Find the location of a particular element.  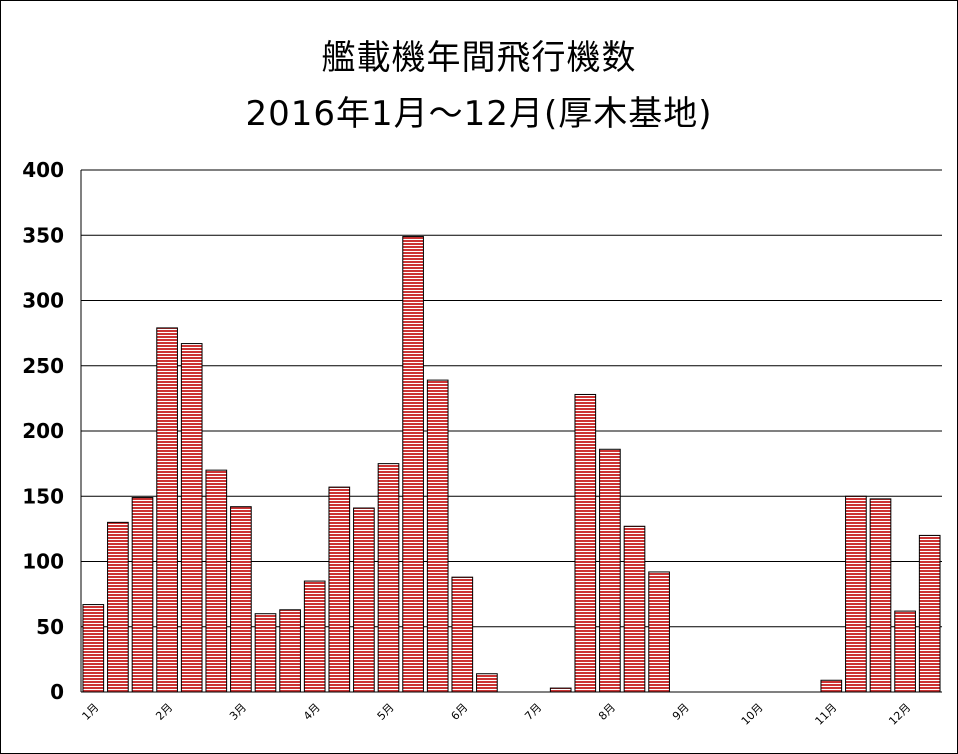

x-tick-label: 7月 is located at coordinates (533, 712).